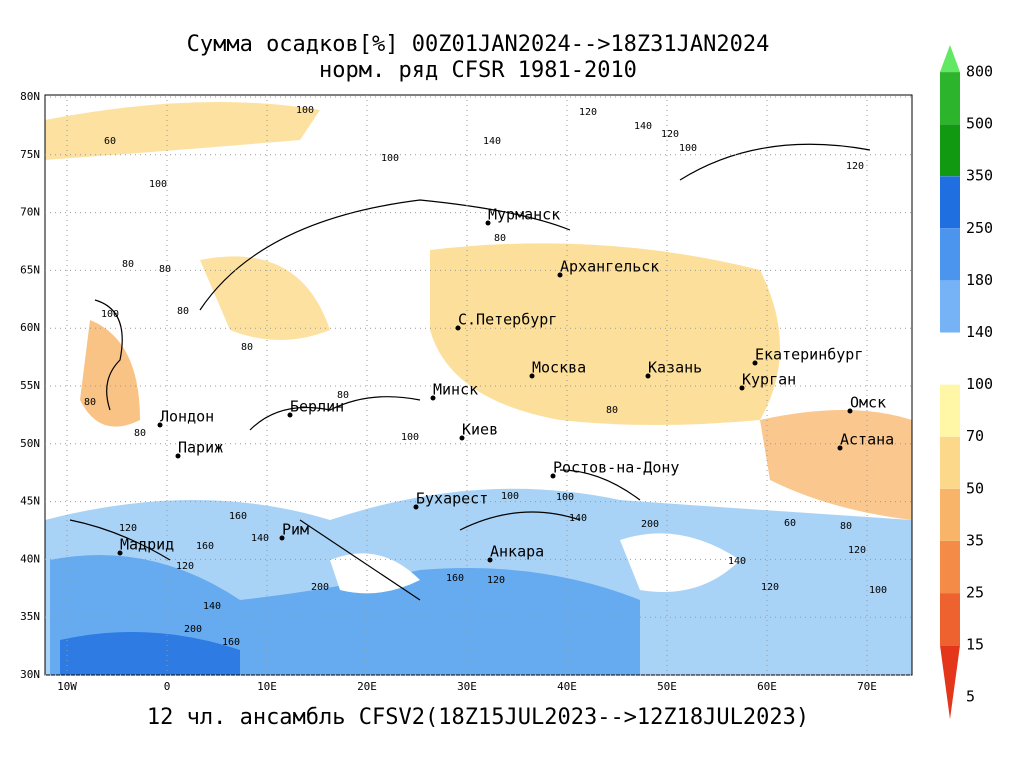  Describe the element at coordinates (30, 501) in the screenshot. I see `lat-label: 45N` at that location.